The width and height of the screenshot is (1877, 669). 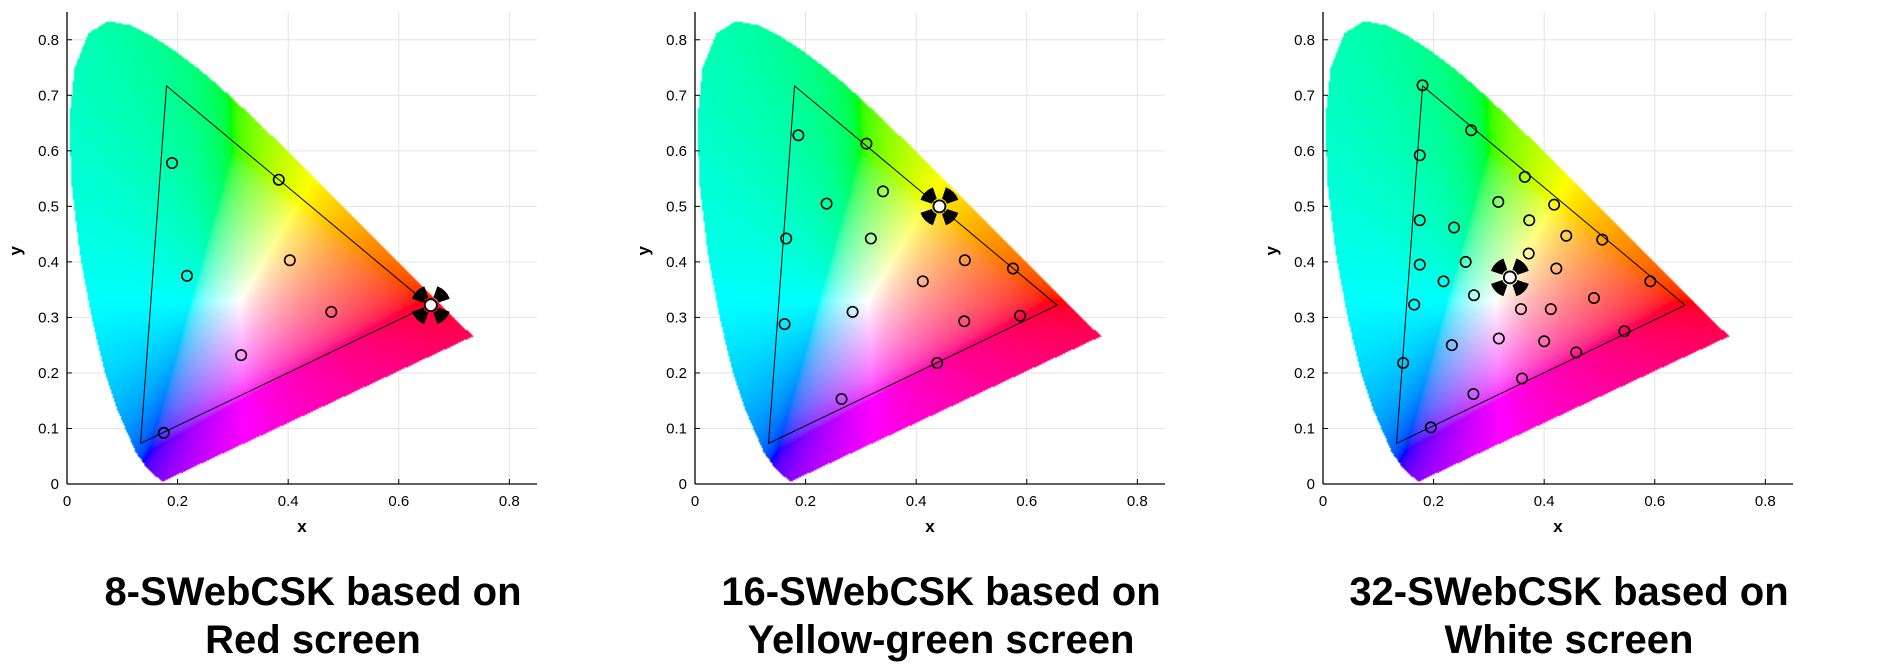 I want to click on caption-line-2: Yellow-green screen, so click(x=941, y=640).